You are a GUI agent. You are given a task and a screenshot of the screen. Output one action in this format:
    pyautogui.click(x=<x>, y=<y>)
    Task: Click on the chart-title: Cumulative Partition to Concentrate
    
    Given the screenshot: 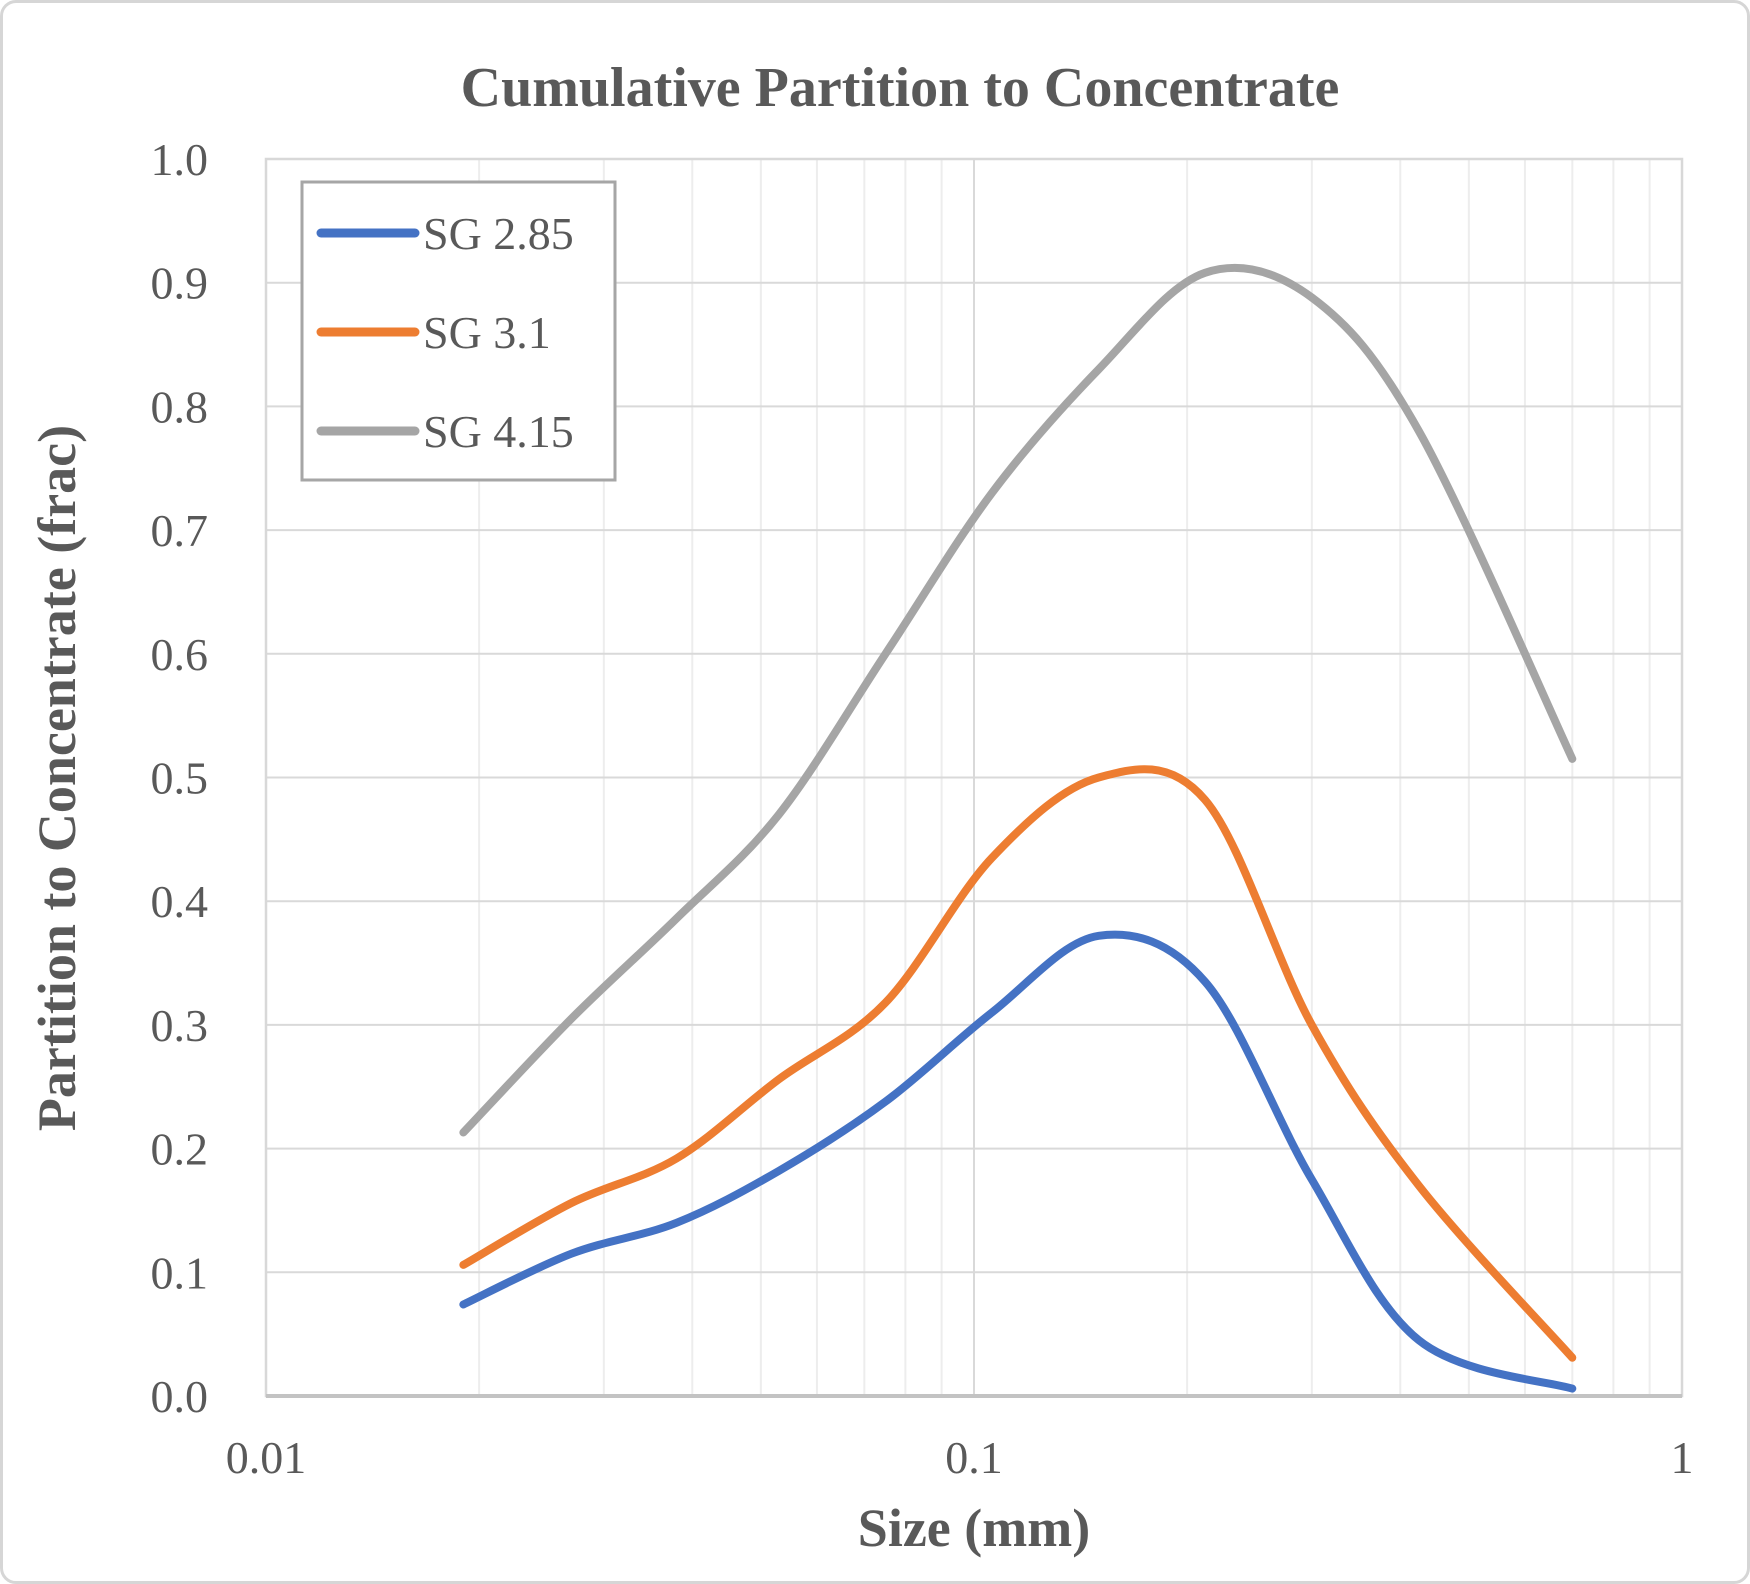 What is the action you would take?
    pyautogui.click(x=900, y=88)
    